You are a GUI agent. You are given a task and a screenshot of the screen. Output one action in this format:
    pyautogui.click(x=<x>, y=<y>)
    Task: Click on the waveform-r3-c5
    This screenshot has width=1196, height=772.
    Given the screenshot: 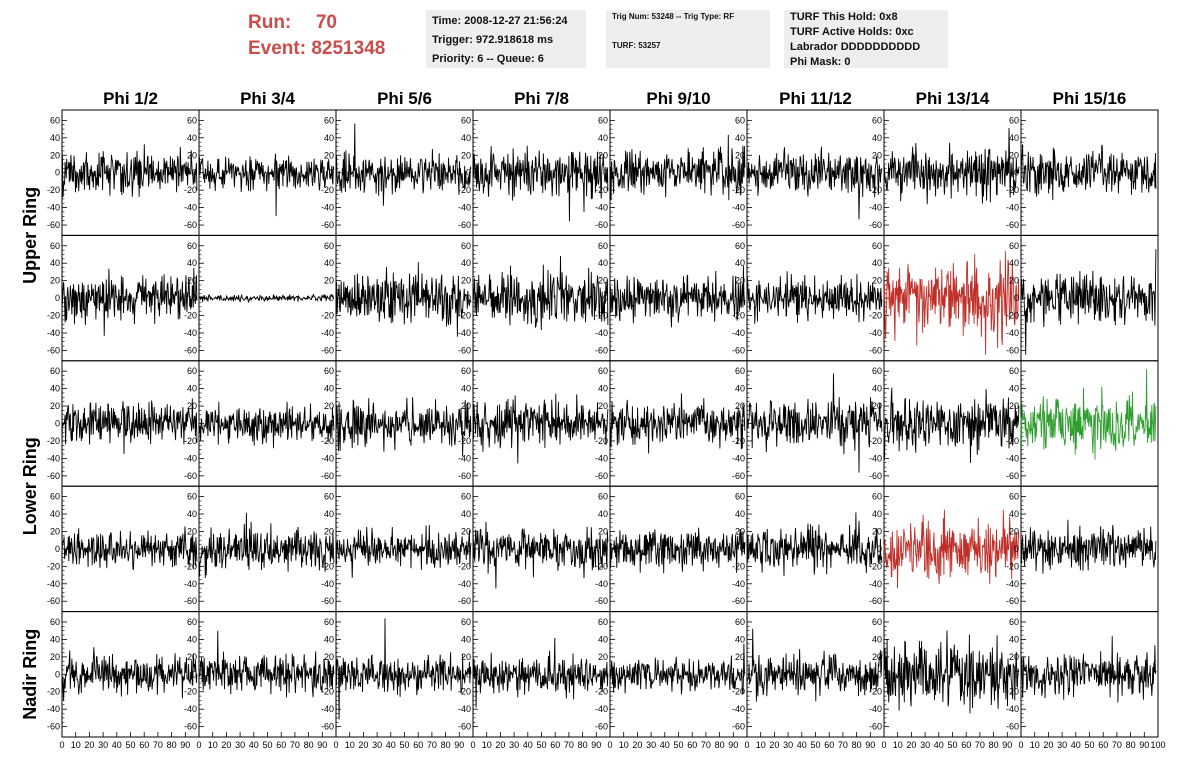 What is the action you would take?
    pyautogui.click(x=677, y=423)
    